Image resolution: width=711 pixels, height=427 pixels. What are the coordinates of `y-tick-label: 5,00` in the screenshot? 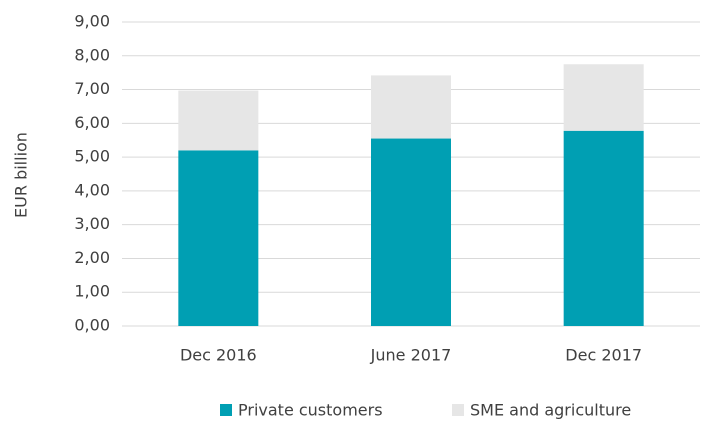 It's located at (92, 156).